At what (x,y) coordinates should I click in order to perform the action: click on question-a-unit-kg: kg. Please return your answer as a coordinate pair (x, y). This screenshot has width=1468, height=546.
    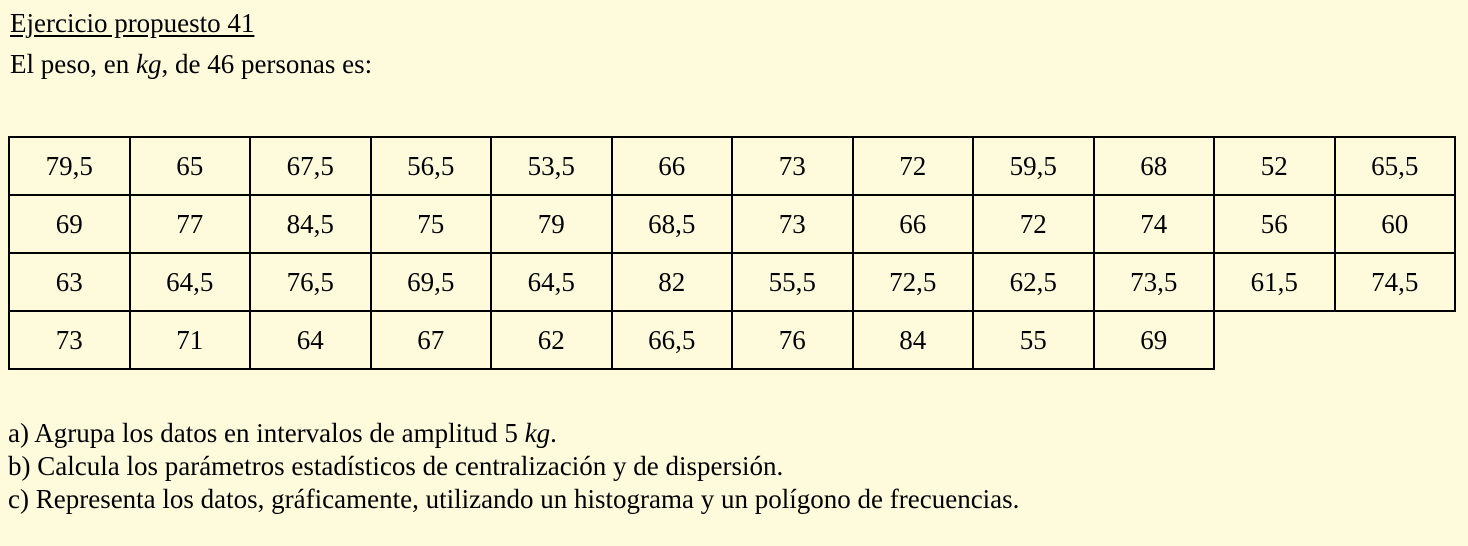
    Looking at the image, I should click on (537, 433).